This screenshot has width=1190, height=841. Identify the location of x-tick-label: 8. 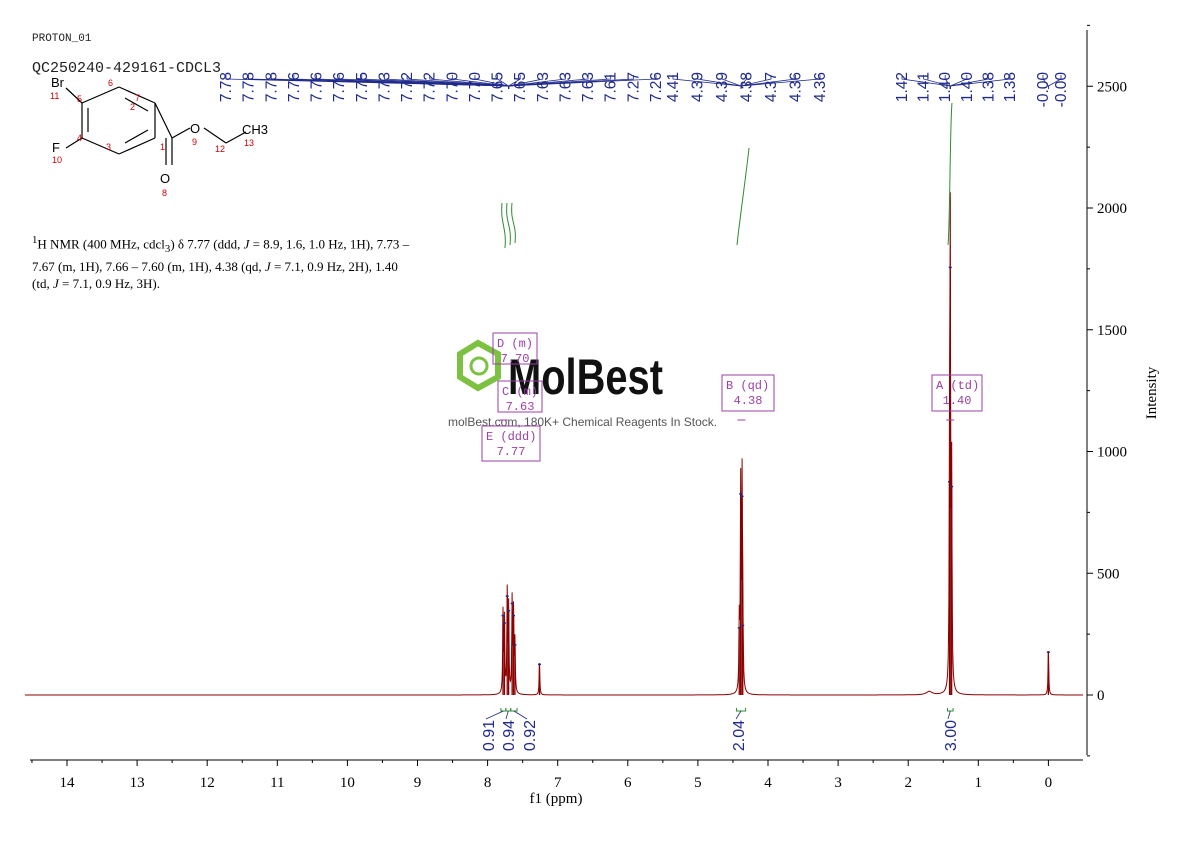
(488, 783).